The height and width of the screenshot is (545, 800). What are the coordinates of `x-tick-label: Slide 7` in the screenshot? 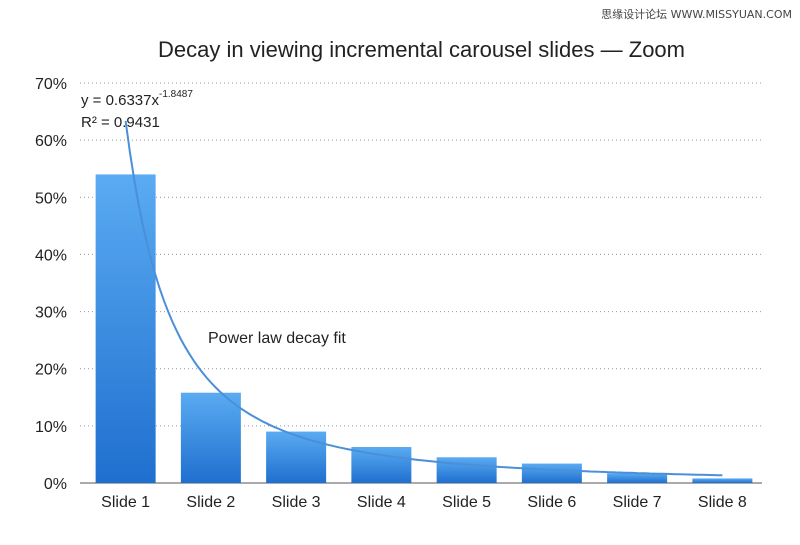 It's located at (637, 502).